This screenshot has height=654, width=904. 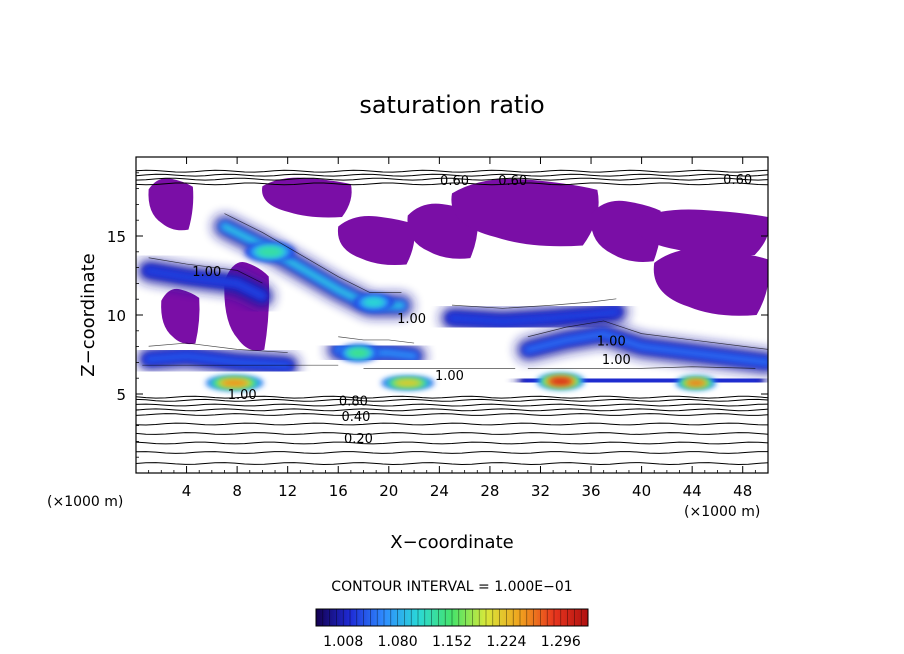 I want to click on x-tick-label-11: 48, so click(x=742, y=491).